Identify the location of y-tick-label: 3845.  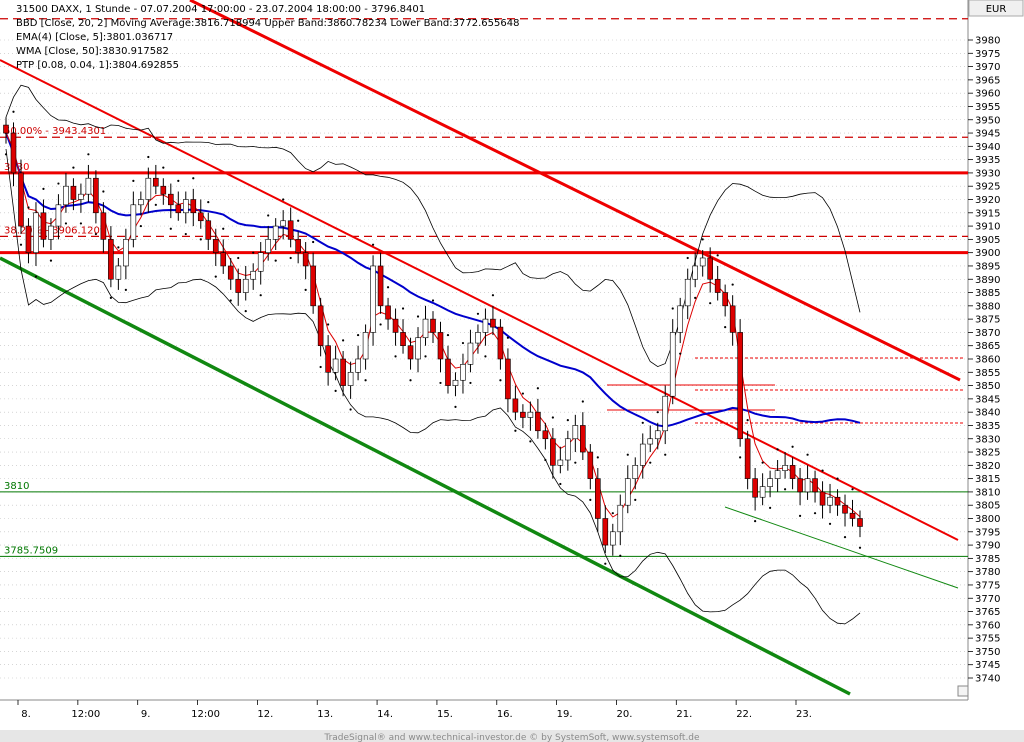
(987, 399).